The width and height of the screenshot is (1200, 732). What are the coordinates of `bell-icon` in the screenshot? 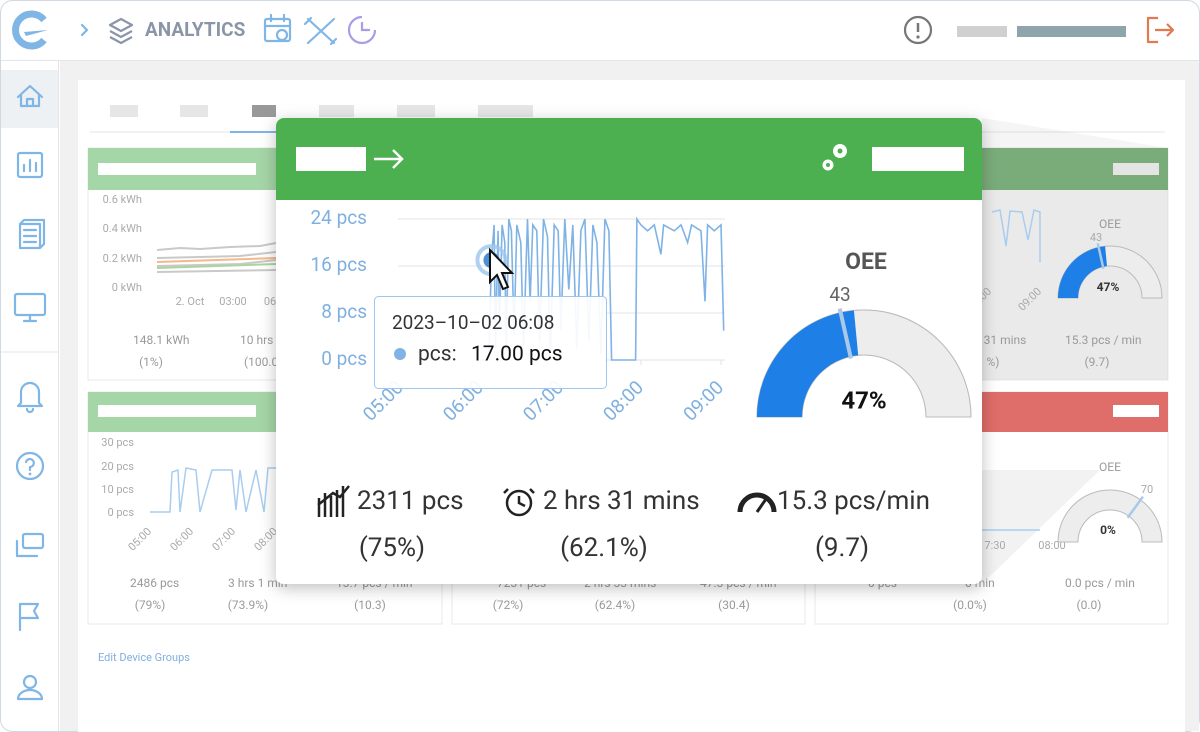 It's located at (30, 397).